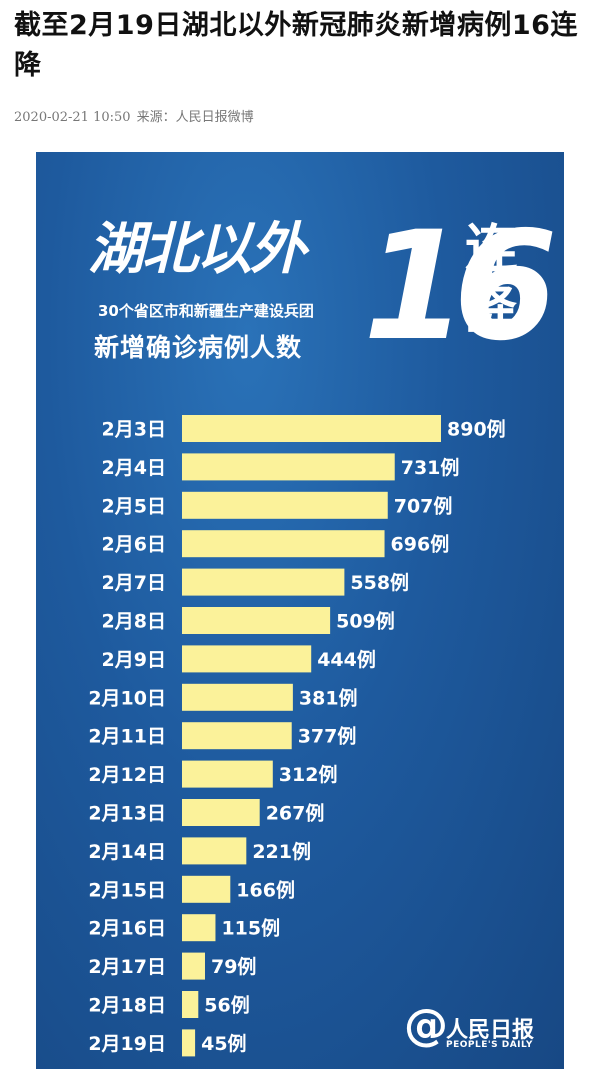  Describe the element at coordinates (127, 1006) in the screenshot. I see `category-label: 2月18日` at that location.